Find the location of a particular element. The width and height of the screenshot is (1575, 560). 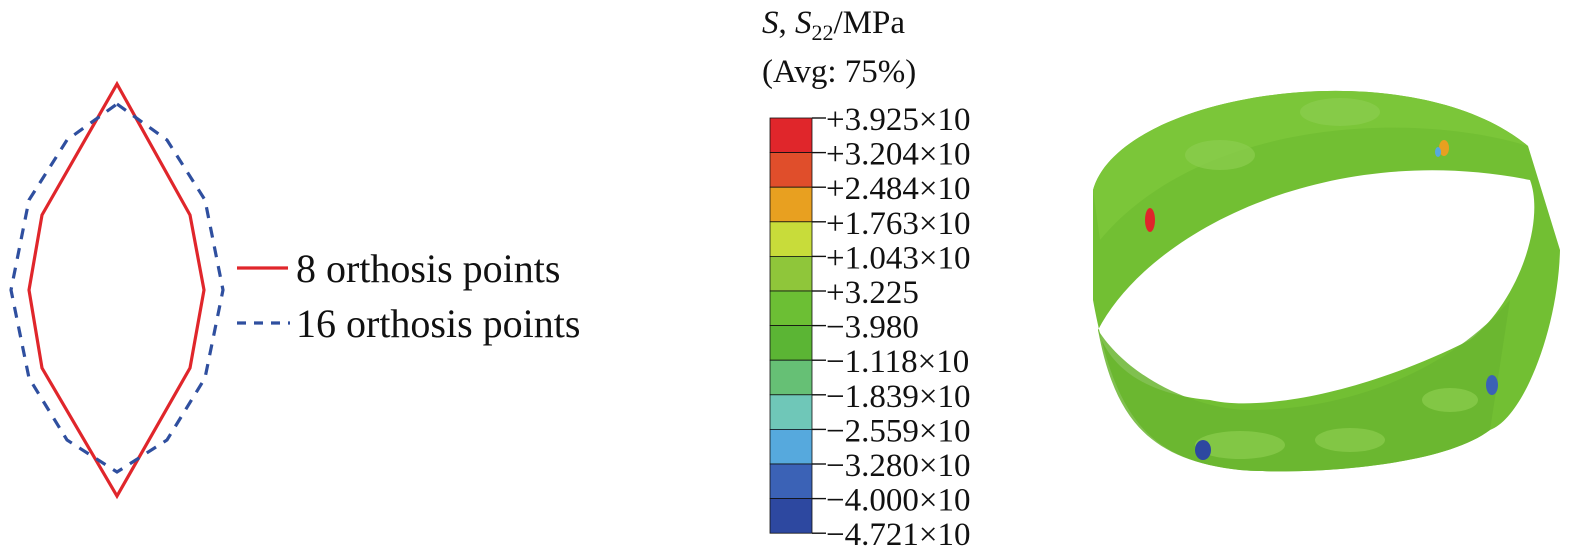

colorbar-tick-label: +3.225 is located at coordinates (872, 293).